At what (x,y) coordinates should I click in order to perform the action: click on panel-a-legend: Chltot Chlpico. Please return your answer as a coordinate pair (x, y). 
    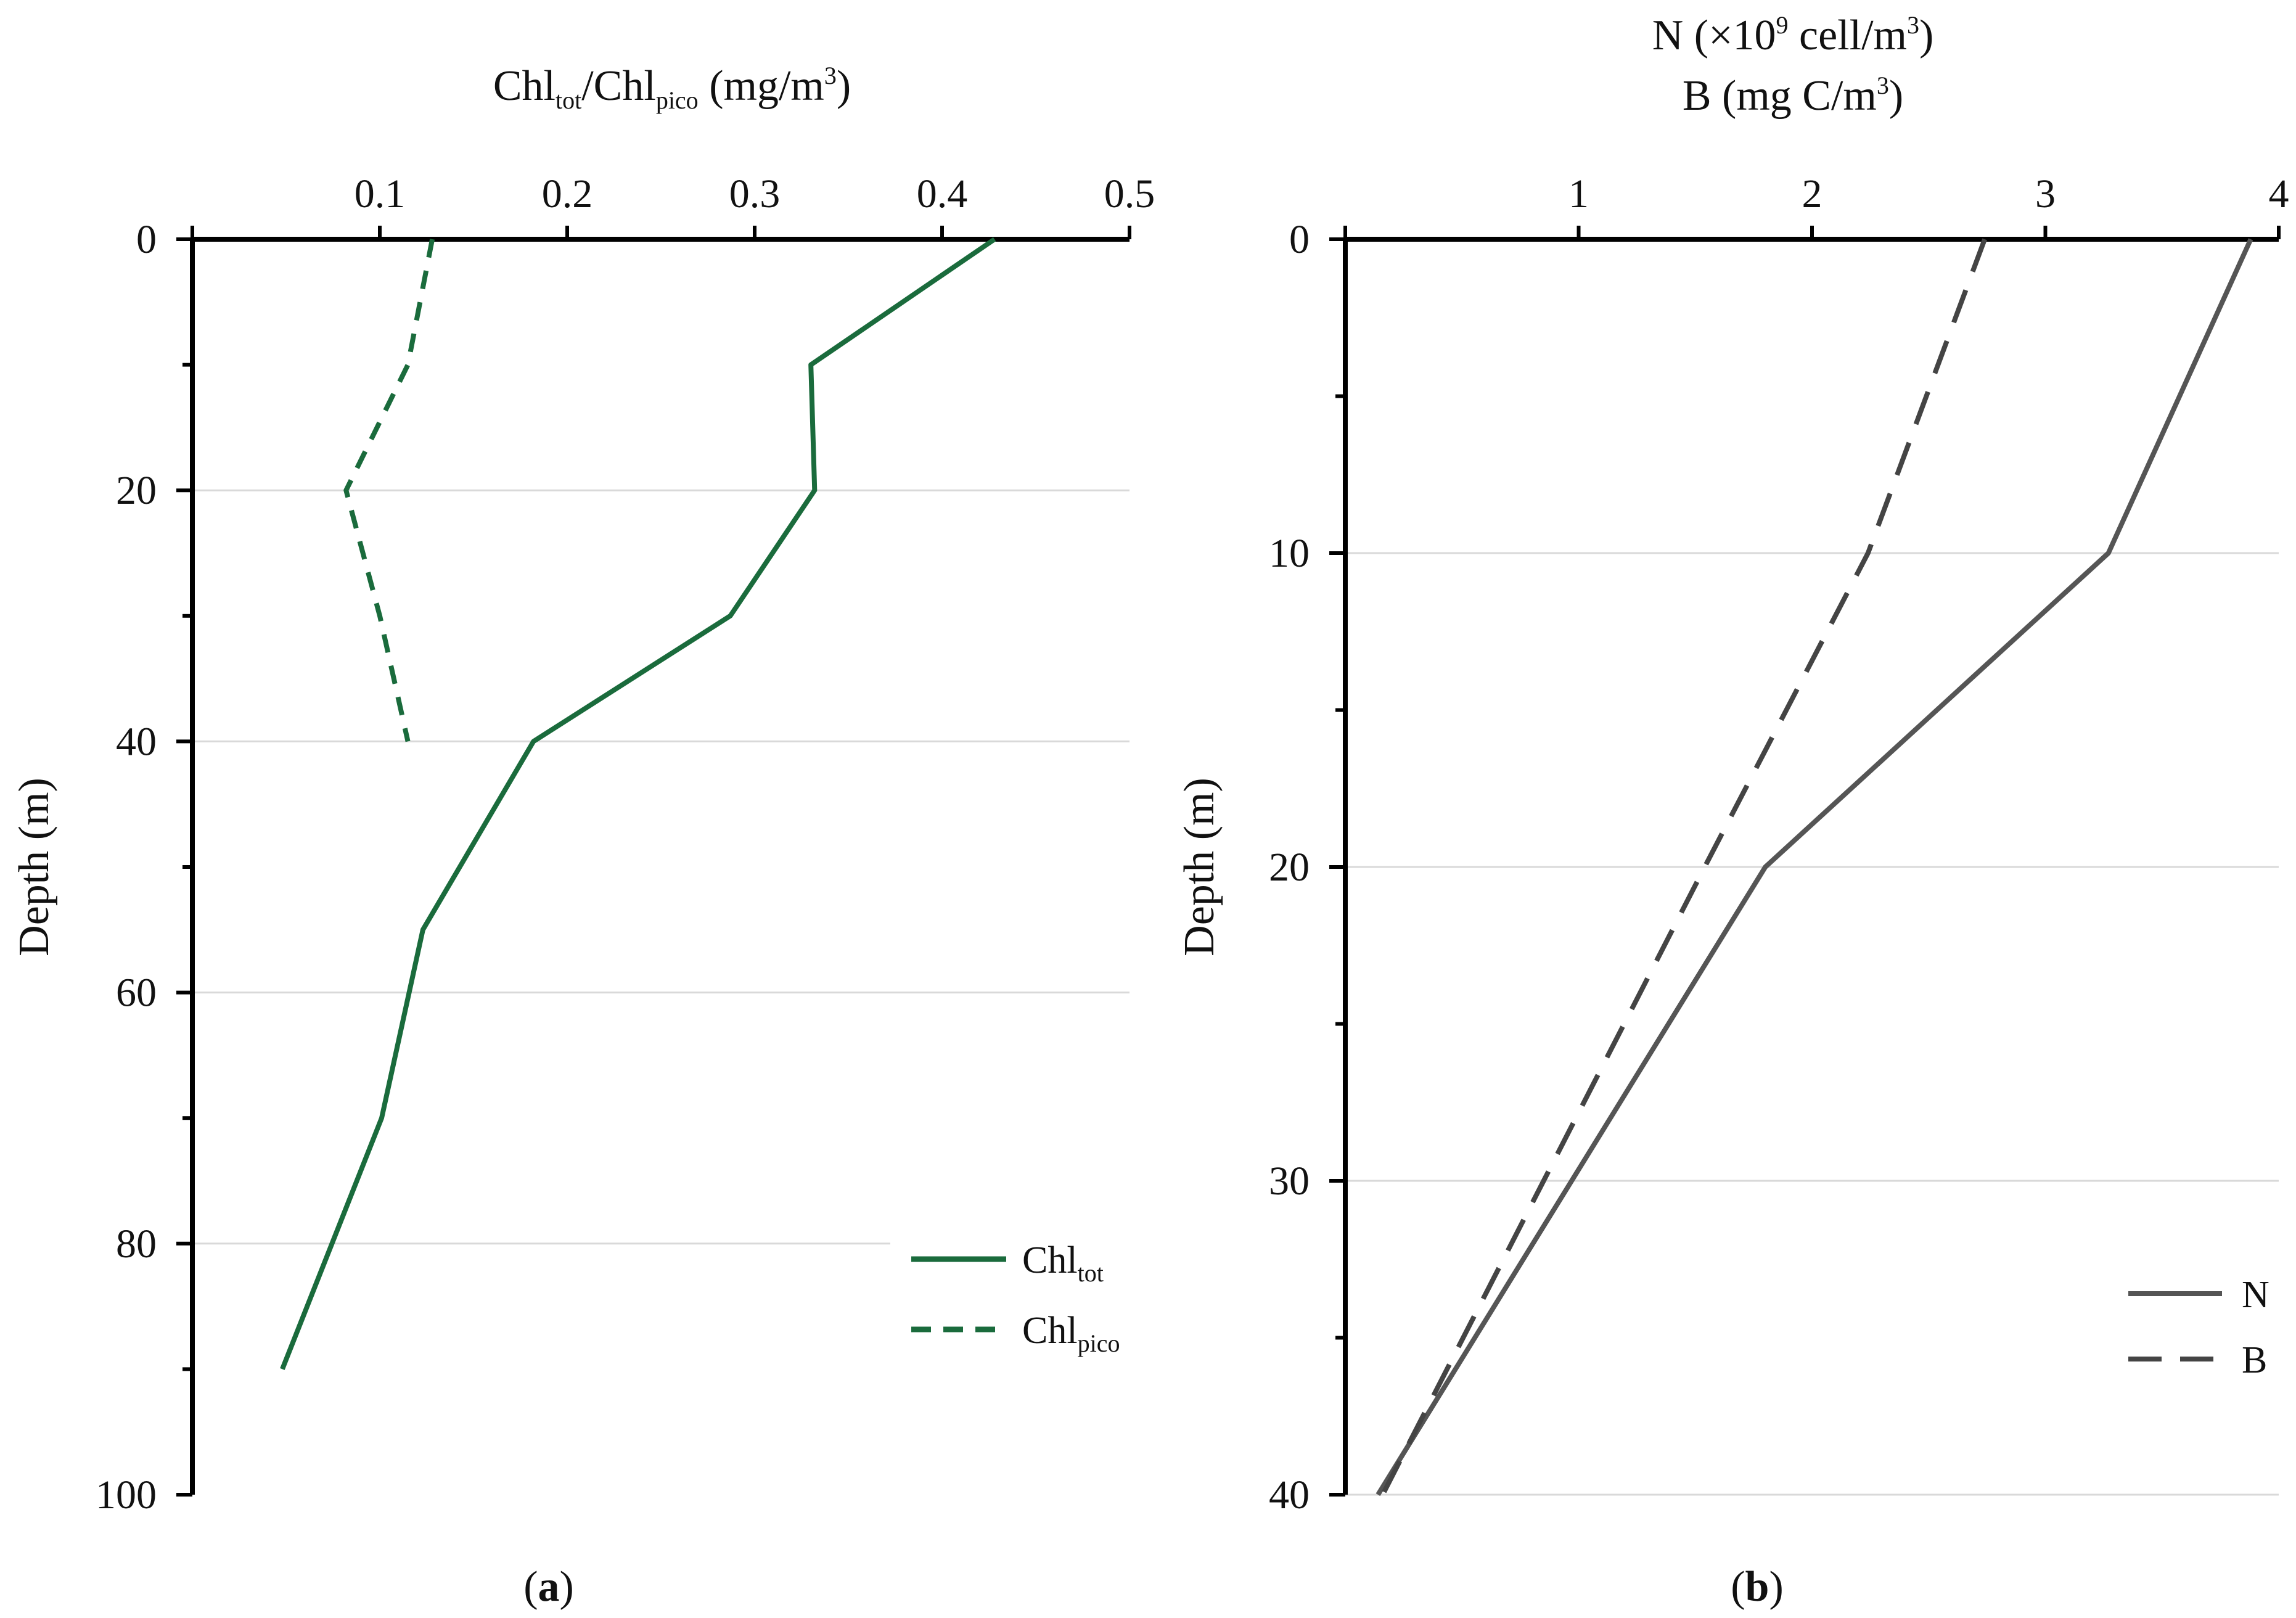
    Looking at the image, I should click on (1015, 1298).